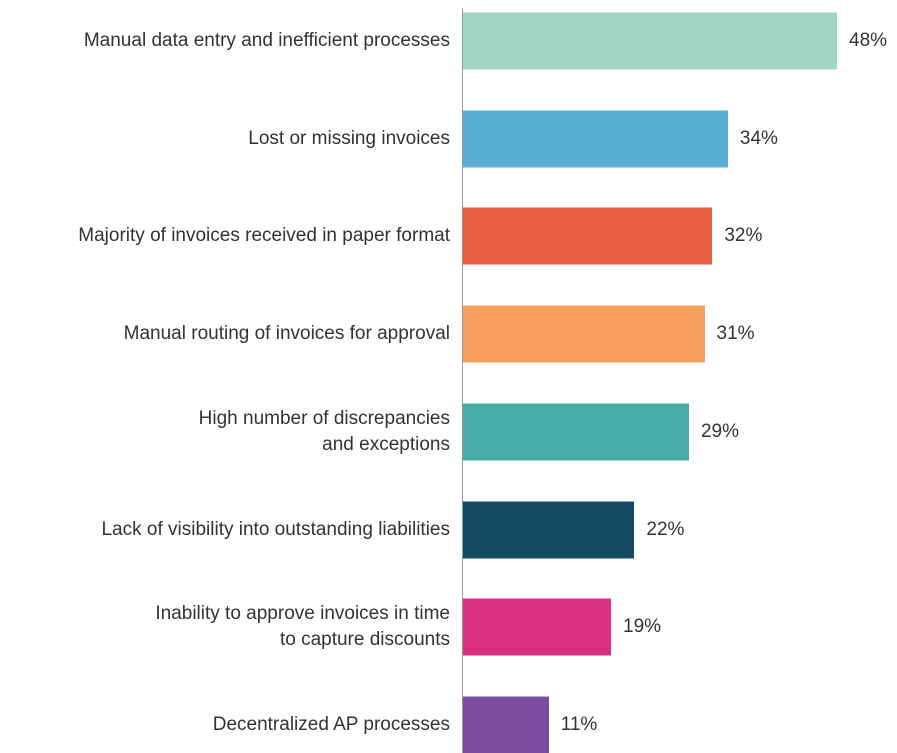 This screenshot has height=753, width=897. What do you see at coordinates (665, 529) in the screenshot?
I see `value-label: 22%` at bounding box center [665, 529].